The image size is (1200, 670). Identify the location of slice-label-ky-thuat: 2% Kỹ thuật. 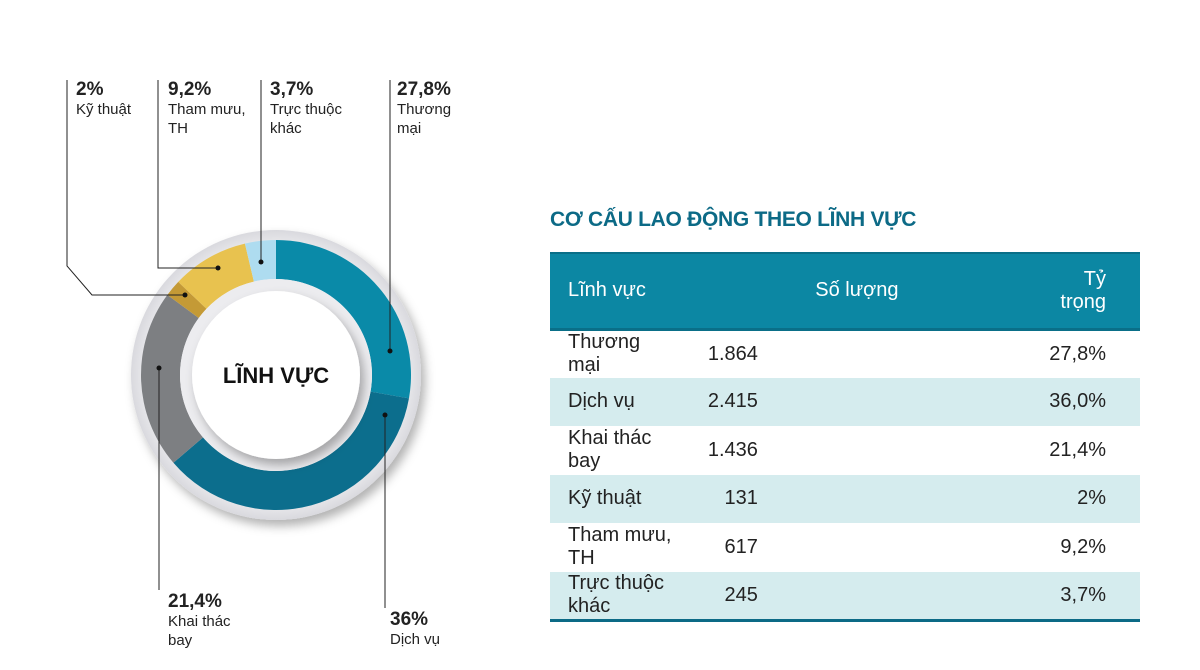
(103, 99).